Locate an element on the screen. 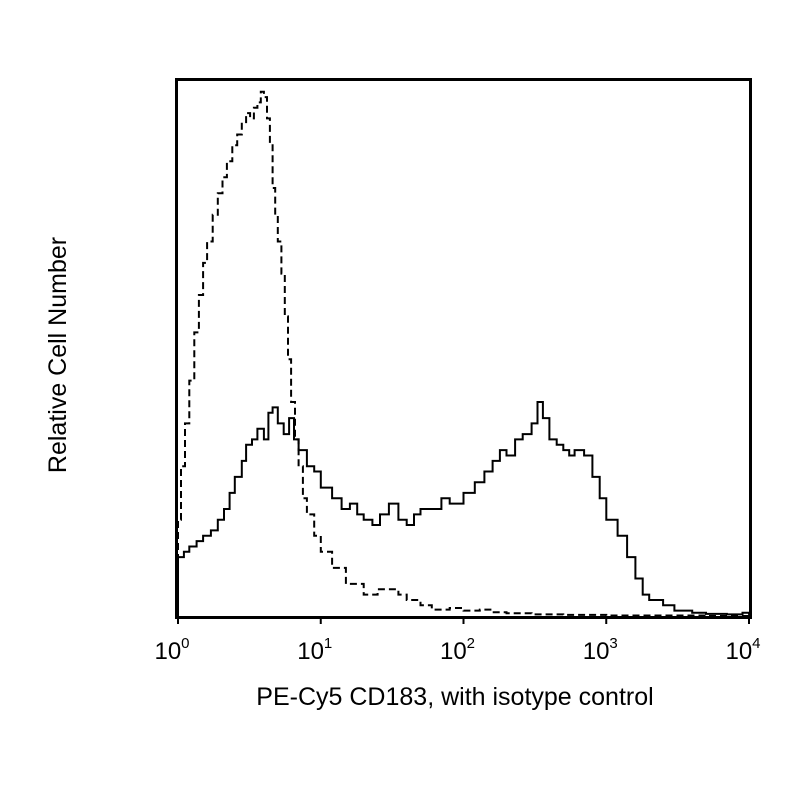 This screenshot has height=800, width=800. x-axis-label: PE-Cy5 CD183, with isotype control is located at coordinates (454, 697).